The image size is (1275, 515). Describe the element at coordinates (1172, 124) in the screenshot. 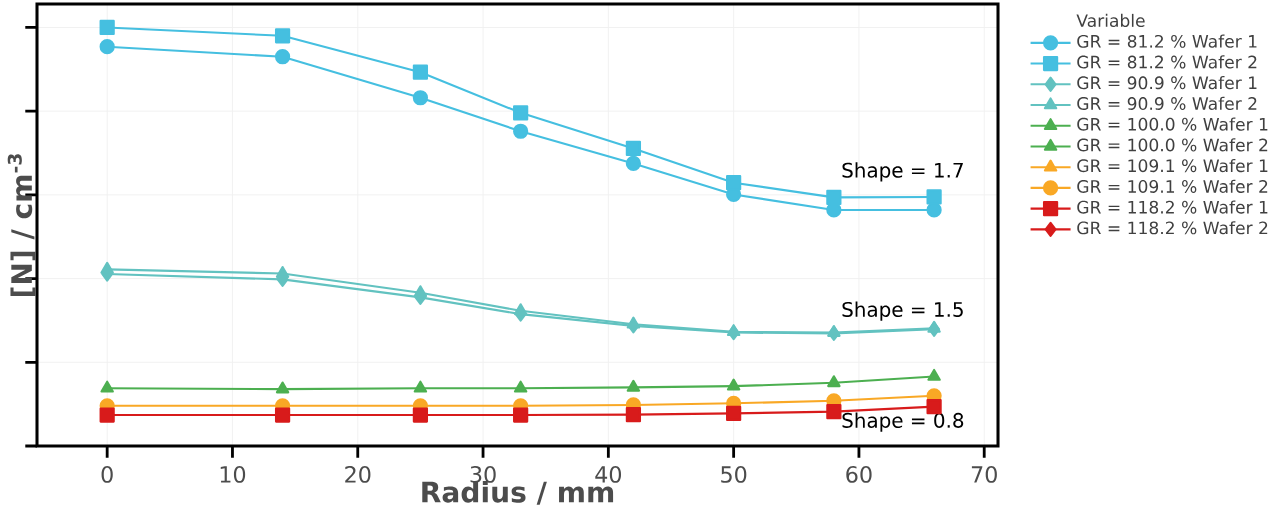

I see `legend-label: GR = 100.0 % Wafer 1` at that location.